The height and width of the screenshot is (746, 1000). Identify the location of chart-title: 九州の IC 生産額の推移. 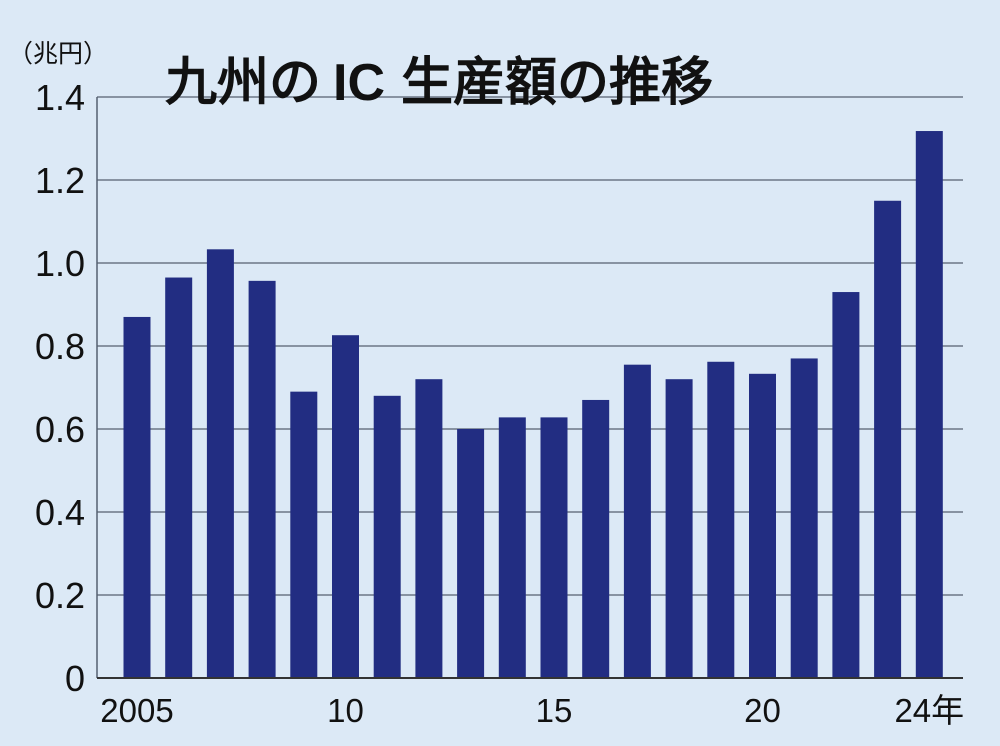
(439, 83).